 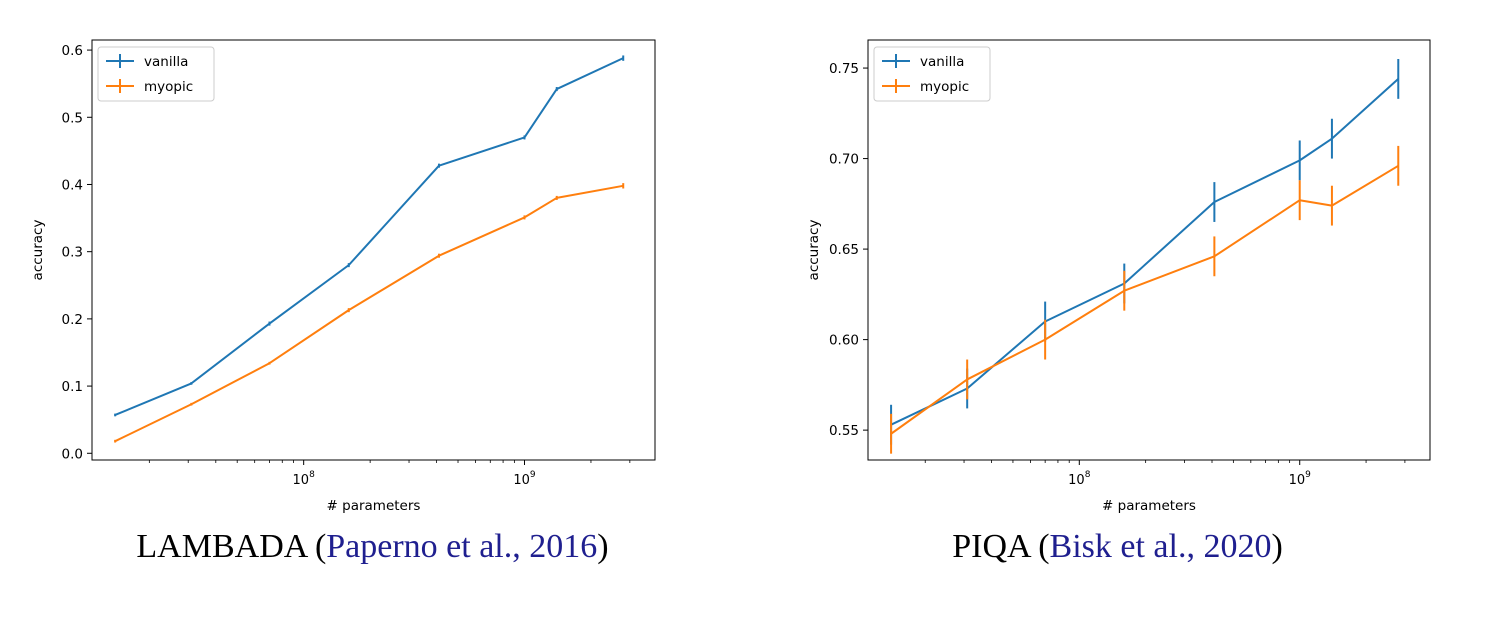 What do you see at coordinates (72, 185) in the screenshot?
I see `y-tick-label: 0.4` at bounding box center [72, 185].